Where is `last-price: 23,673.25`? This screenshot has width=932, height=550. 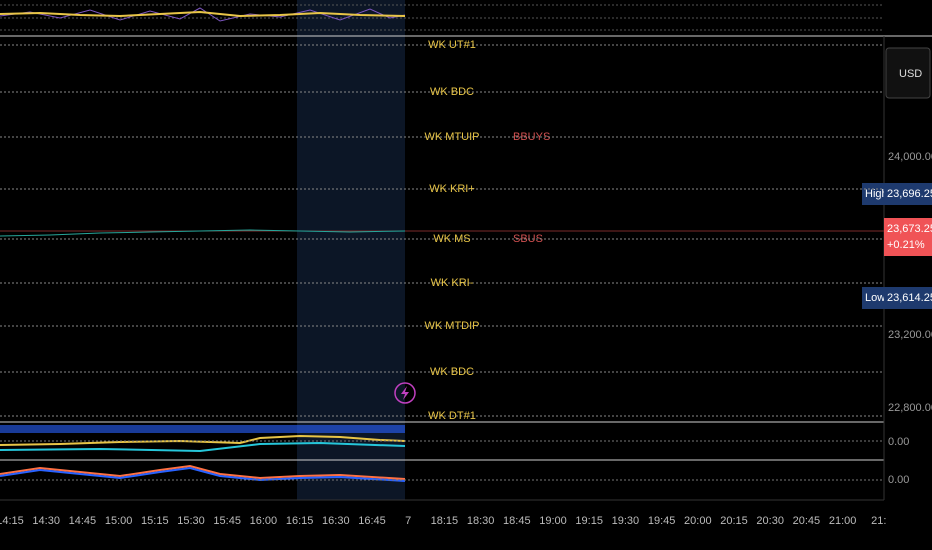
last-price: 23,673.25 is located at coordinates (909, 229).